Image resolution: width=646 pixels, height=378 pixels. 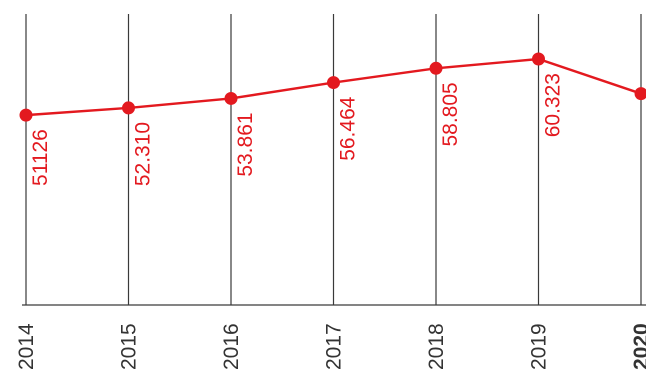 I want to click on value-label-2017: 56.464, so click(x=348, y=128).